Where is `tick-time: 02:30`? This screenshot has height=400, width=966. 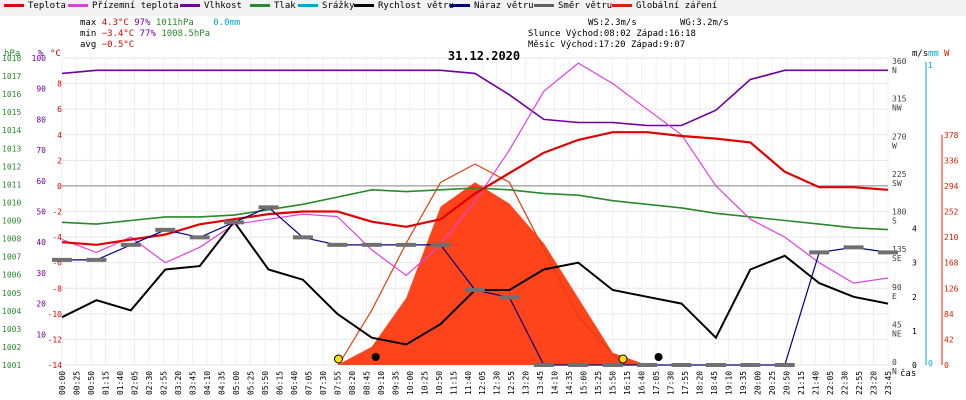
tick-time: 02:30 is located at coordinates (149, 383).